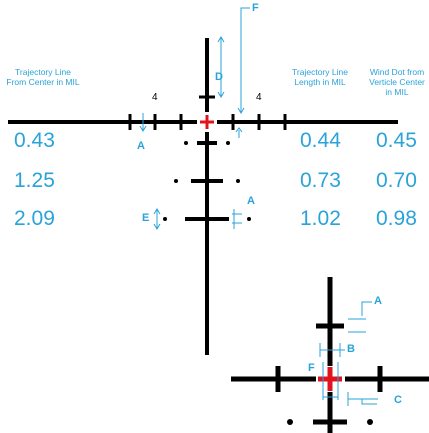 This screenshot has height=433, width=429. I want to click on dim-label-c-inset: C, so click(398, 400).